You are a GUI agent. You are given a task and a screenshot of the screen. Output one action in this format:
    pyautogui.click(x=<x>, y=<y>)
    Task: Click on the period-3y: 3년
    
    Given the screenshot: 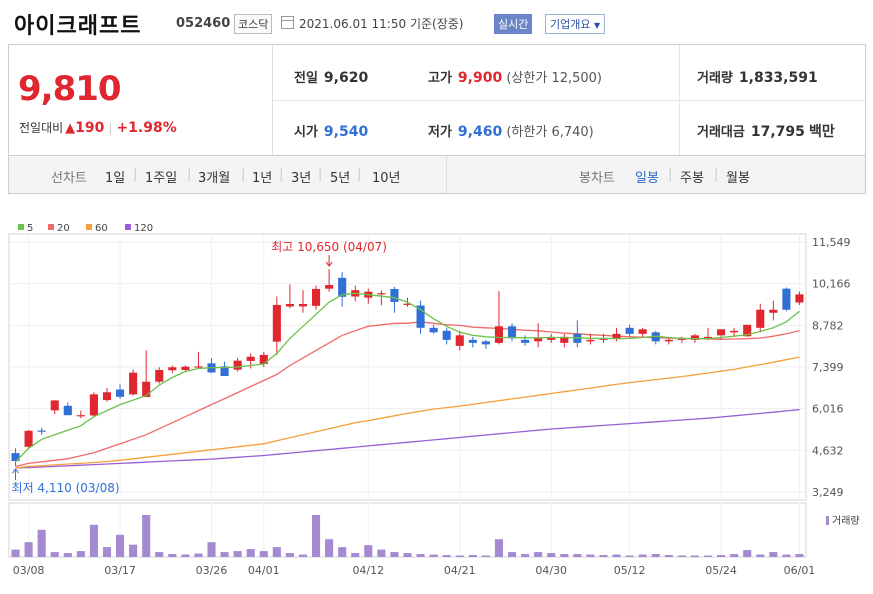 What is the action you would take?
    pyautogui.click(x=301, y=178)
    